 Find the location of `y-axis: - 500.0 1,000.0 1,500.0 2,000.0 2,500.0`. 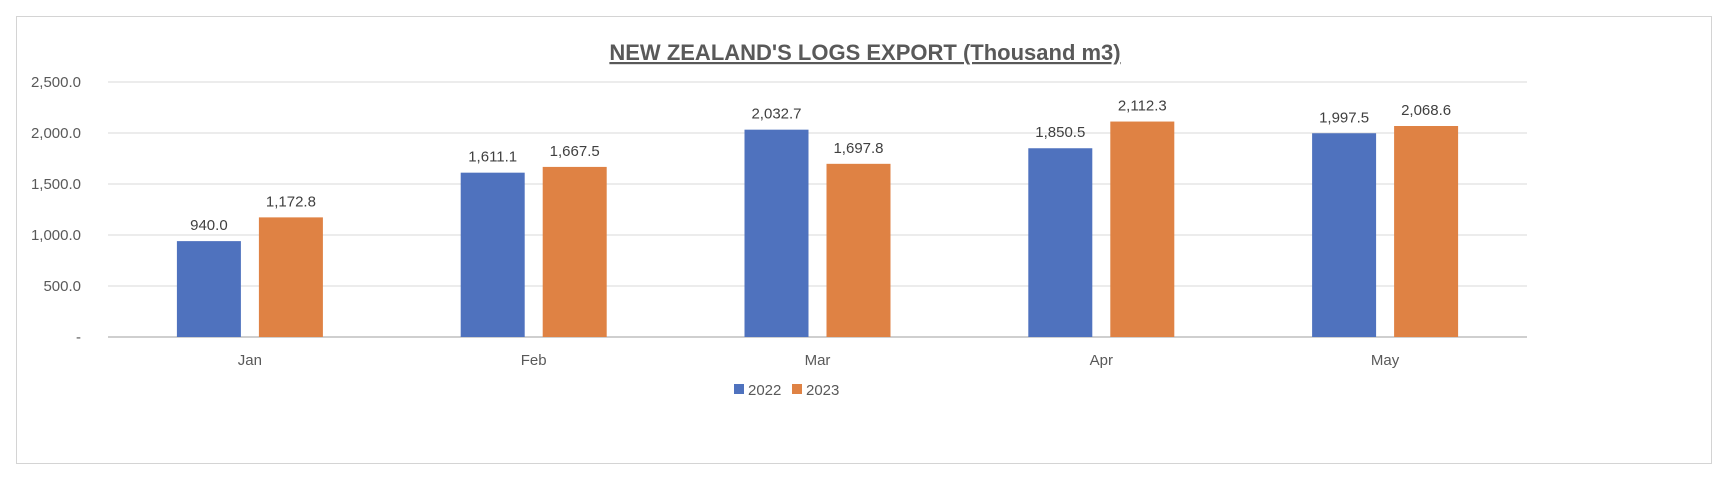

y-axis: - 500.0 1,000.0 1,500.0 2,000.0 2,500.0 is located at coordinates (56, 210).